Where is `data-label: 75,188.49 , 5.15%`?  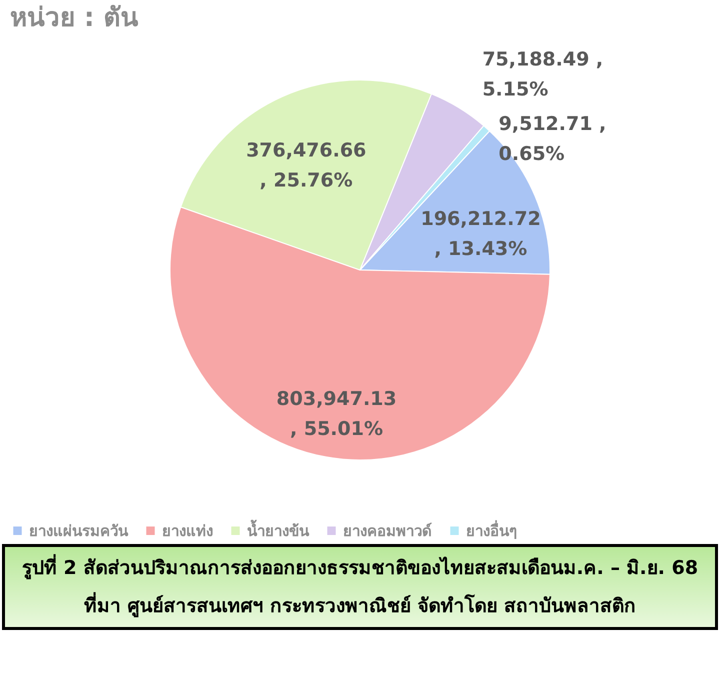
data-label: 75,188.49 , 5.15% is located at coordinates (543, 74).